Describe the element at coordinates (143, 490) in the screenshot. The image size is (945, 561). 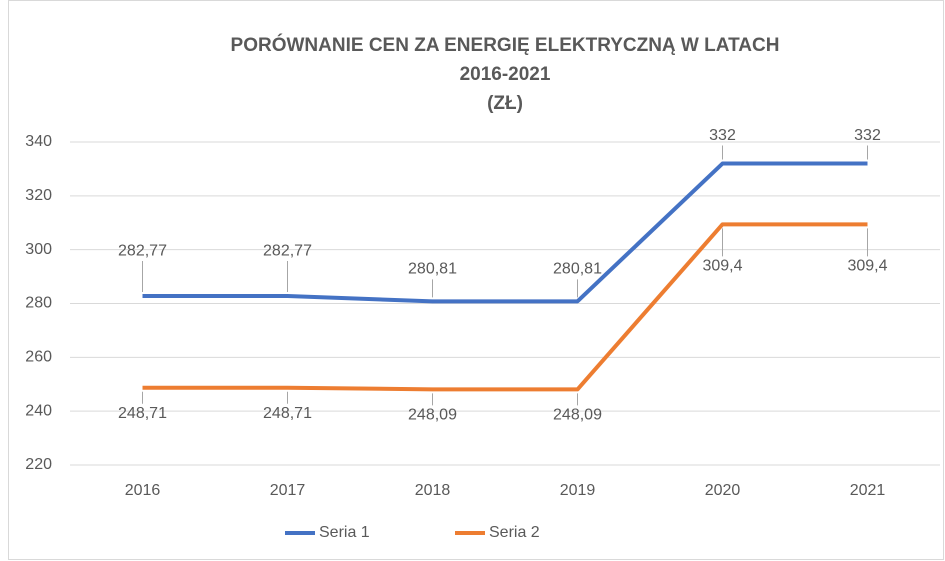
I see `x-tick-label: 2016` at that location.